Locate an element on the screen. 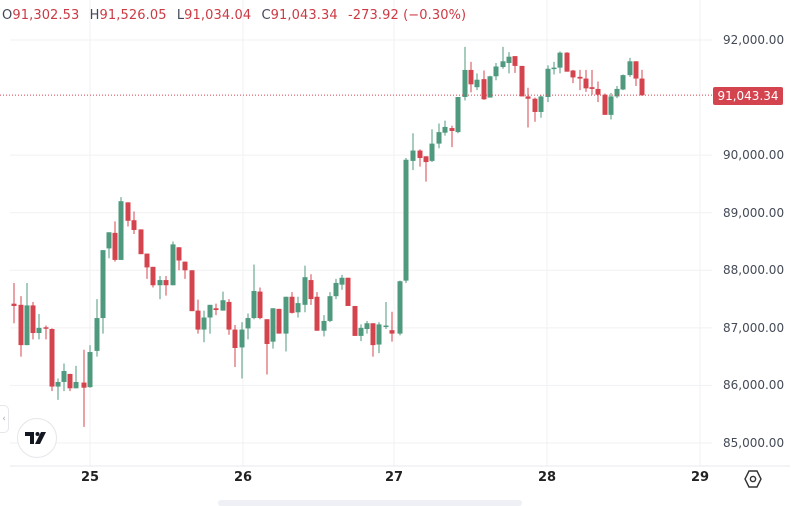 The image size is (800, 506). high-value: 91,526.05 is located at coordinates (133, 15).